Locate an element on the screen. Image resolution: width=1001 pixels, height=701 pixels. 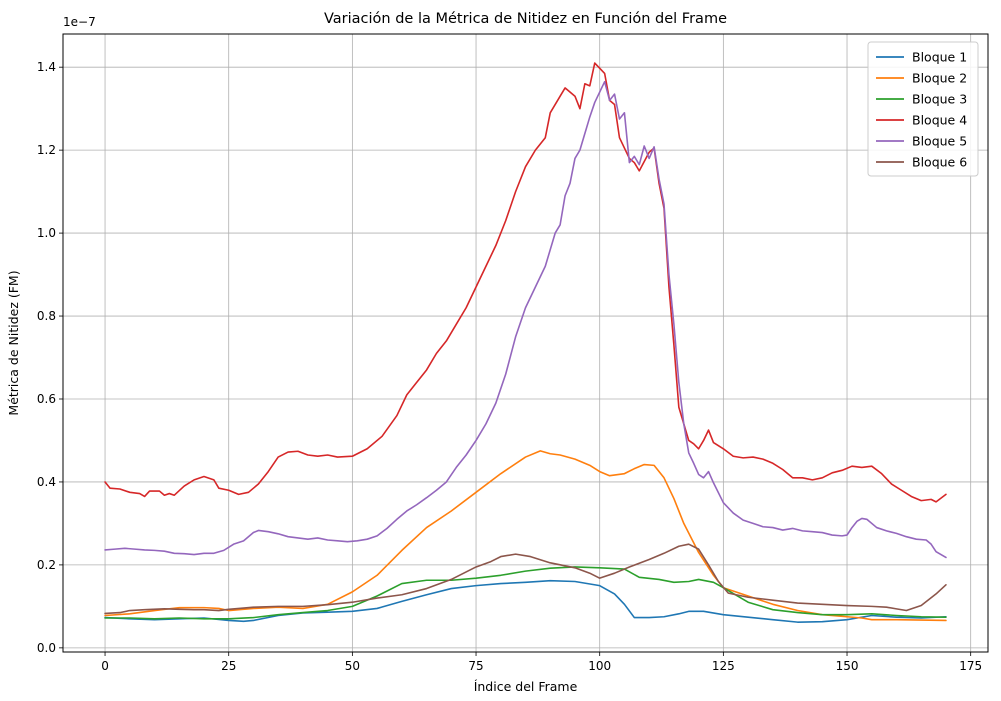
y-axis-offset-label: 1e−7 is located at coordinates (79, 22).